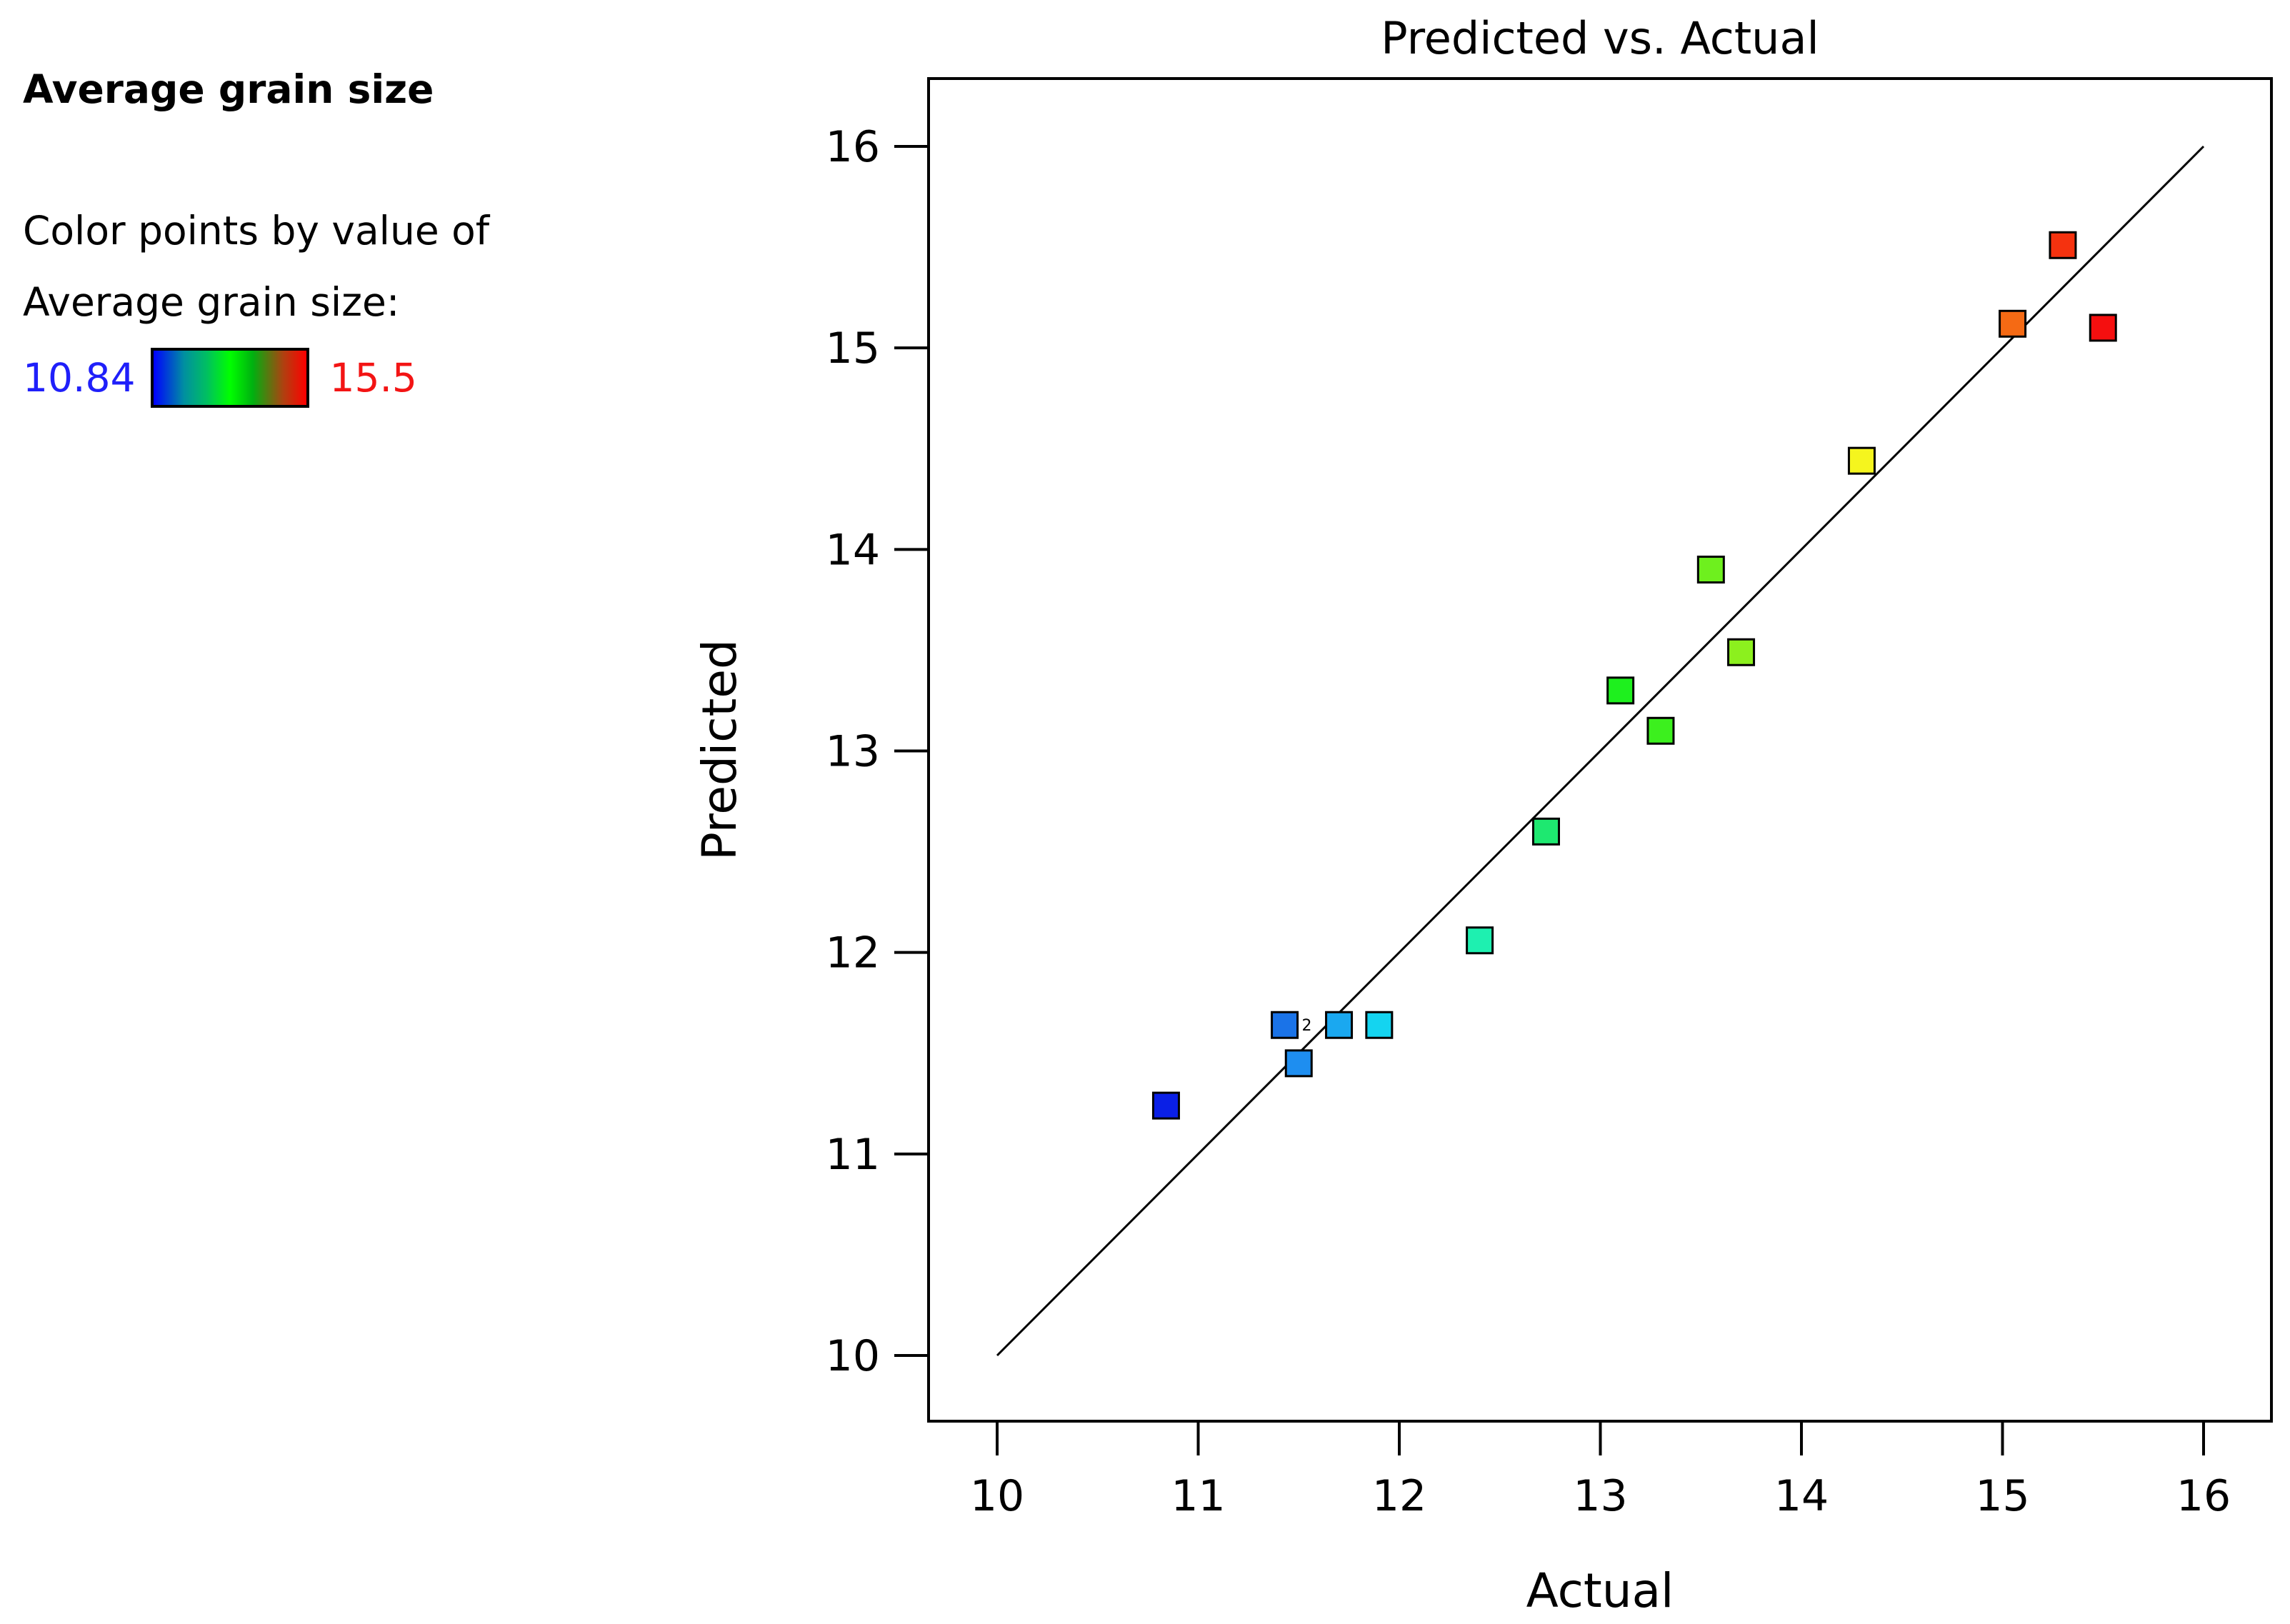 Image resolution: width=2290 pixels, height=1624 pixels. What do you see at coordinates (1801, 1496) in the screenshot?
I see `x-tick-label: 14` at bounding box center [1801, 1496].